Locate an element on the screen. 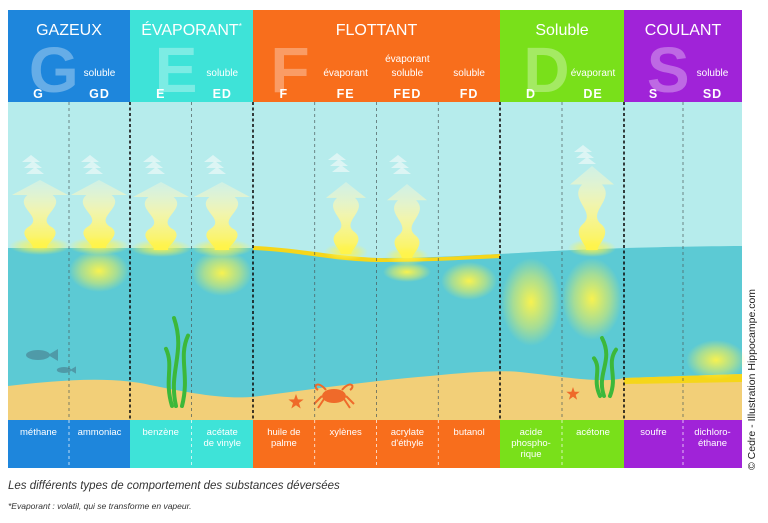 This screenshot has width=768, height=523. substance-example: acrylate is located at coordinates (407, 432).